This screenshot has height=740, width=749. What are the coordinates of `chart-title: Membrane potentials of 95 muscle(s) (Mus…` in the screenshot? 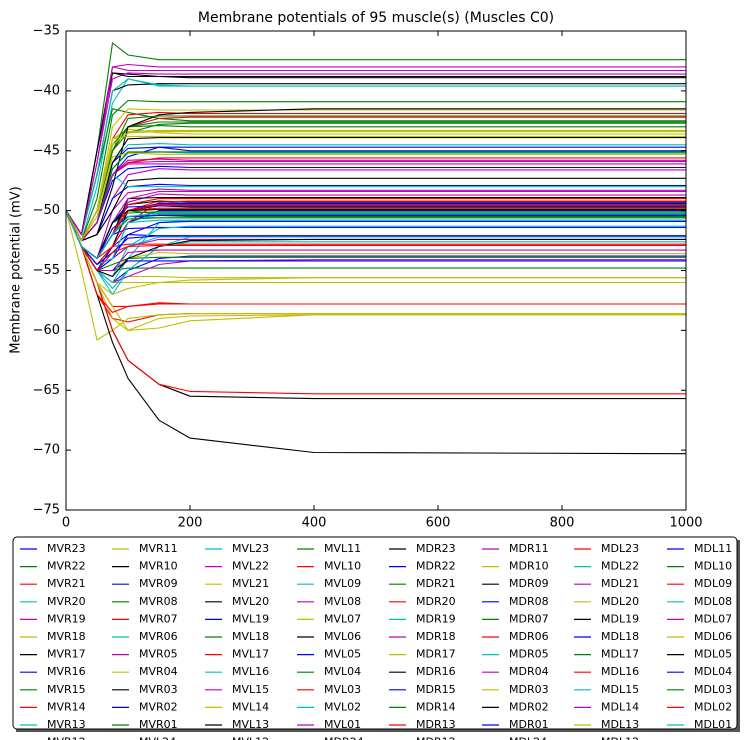 It's located at (376, 18).